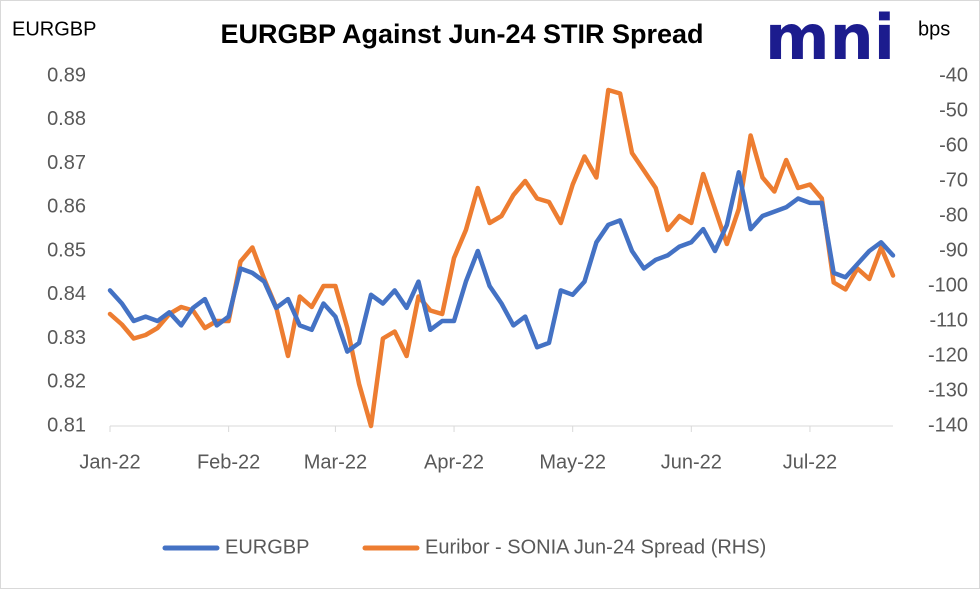 This screenshot has width=980, height=589. Describe the element at coordinates (335, 462) in the screenshot. I see `x-tick-label: Mar-22` at that location.